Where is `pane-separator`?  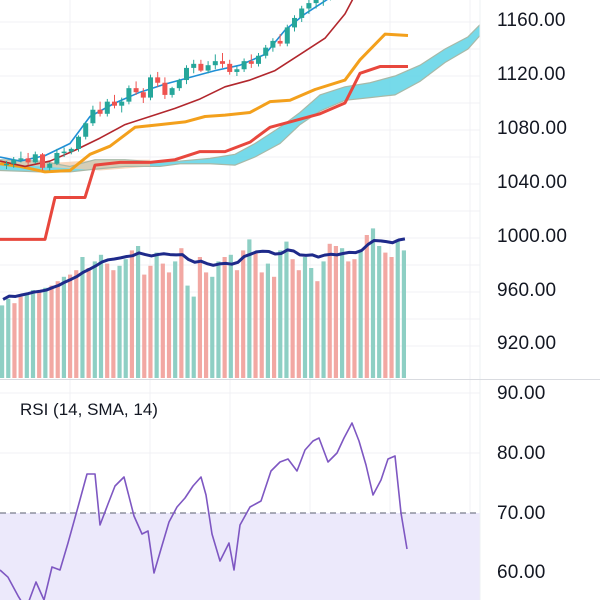 pane-separator is located at coordinates (300, 379).